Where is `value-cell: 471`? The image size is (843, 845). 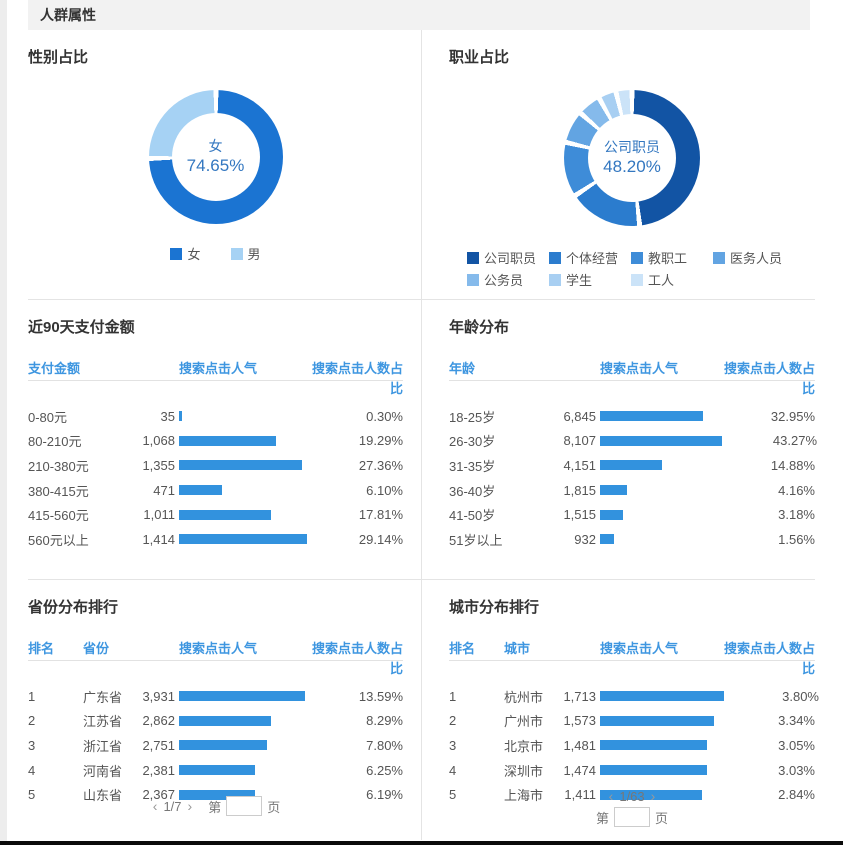
value-cell: 471 is located at coordinates (164, 490).